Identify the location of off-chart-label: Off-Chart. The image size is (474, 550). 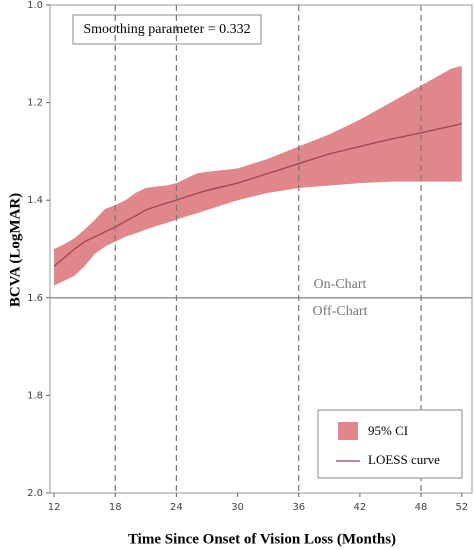
(340, 311).